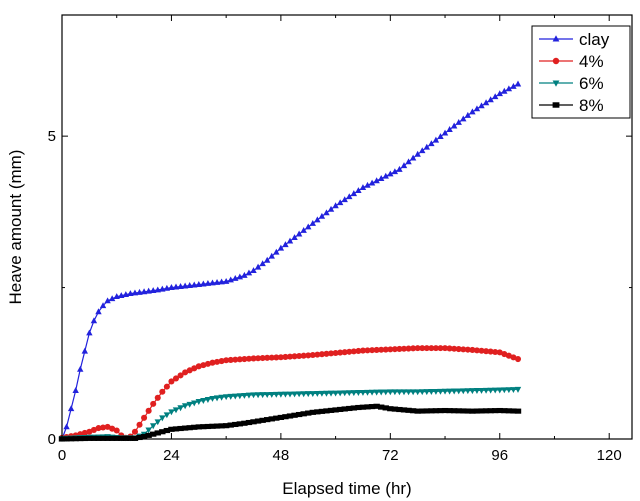 The height and width of the screenshot is (501, 640). I want to click on legend-label: 4%, so click(591, 61).